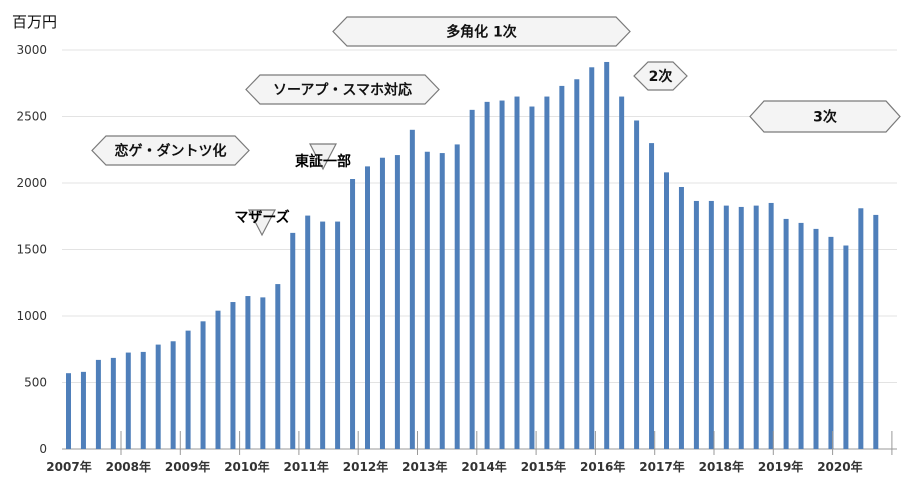  Describe the element at coordinates (543, 466) in the screenshot. I see `x-tick-label: 2015年` at that location.